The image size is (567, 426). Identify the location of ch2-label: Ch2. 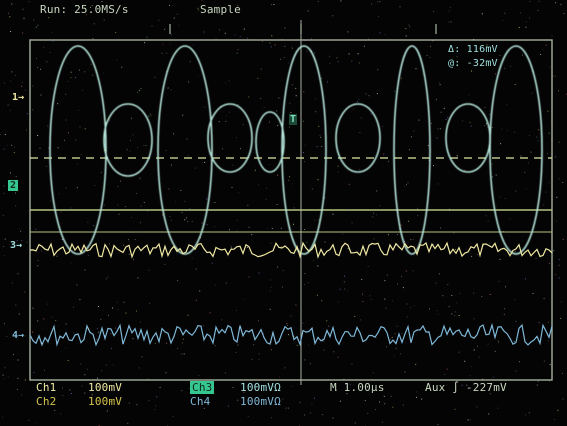
(46, 401).